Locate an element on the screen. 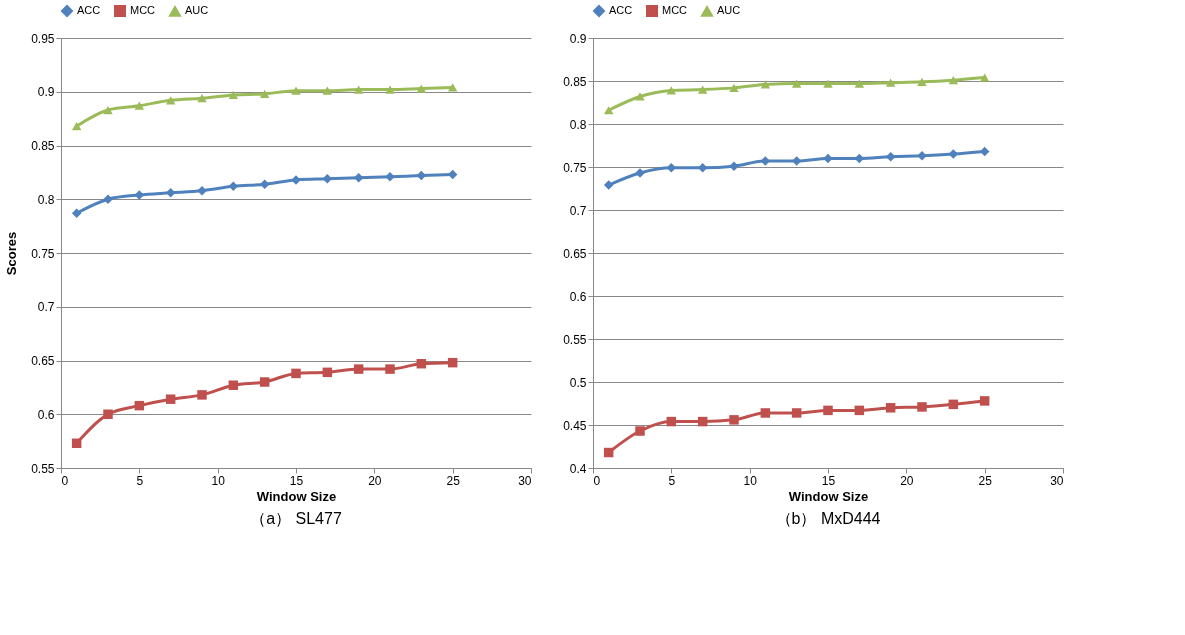 This screenshot has width=1185, height=635. y-axis-title: Scores is located at coordinates (12, 253).